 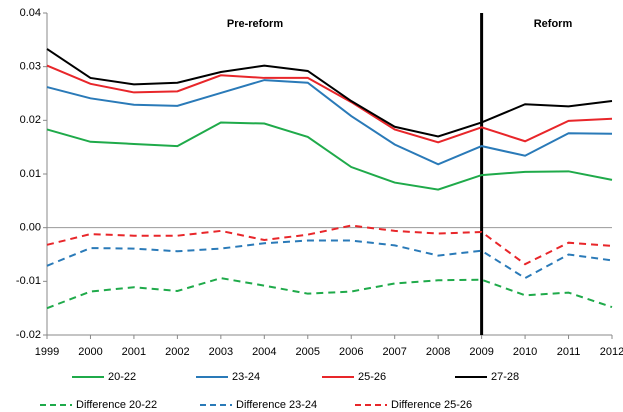 I want to click on y-tick-label: 0.02, so click(x=30, y=120).